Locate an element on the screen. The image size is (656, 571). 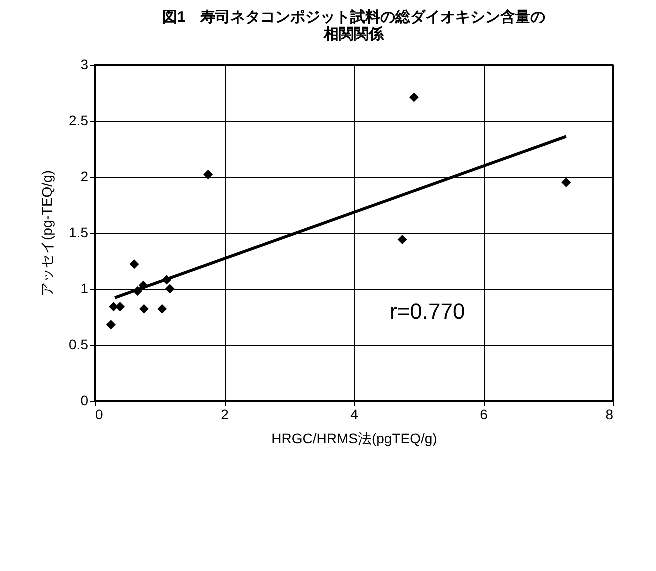
annotation: r=0.770 is located at coordinates (428, 311).